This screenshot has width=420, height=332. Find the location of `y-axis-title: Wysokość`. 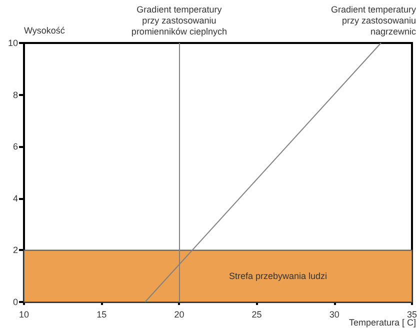

y-axis-title: Wysokość is located at coordinates (45, 31).